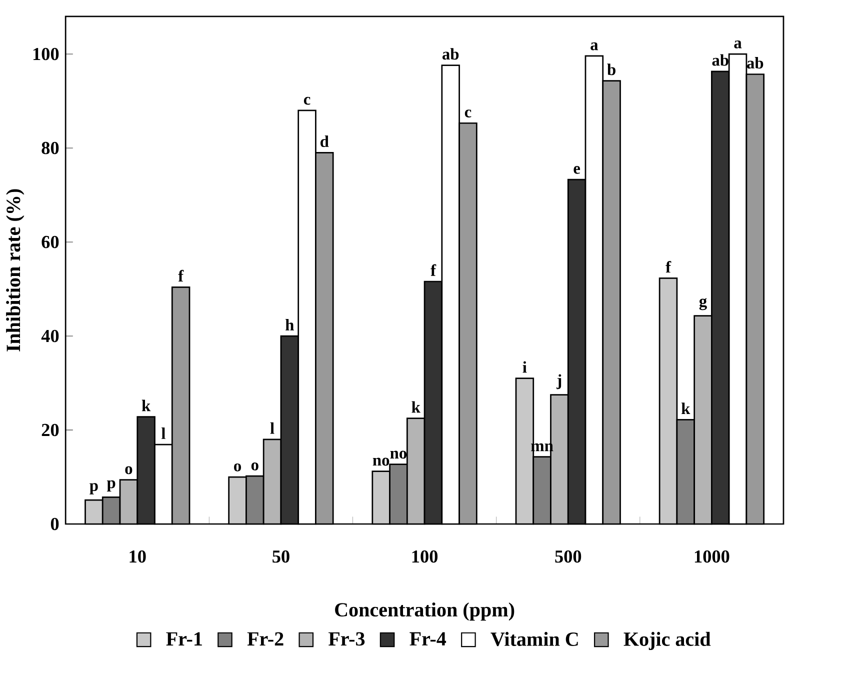 The height and width of the screenshot is (693, 858). What do you see at coordinates (290, 324) in the screenshot?
I see `data-label: h` at bounding box center [290, 324].